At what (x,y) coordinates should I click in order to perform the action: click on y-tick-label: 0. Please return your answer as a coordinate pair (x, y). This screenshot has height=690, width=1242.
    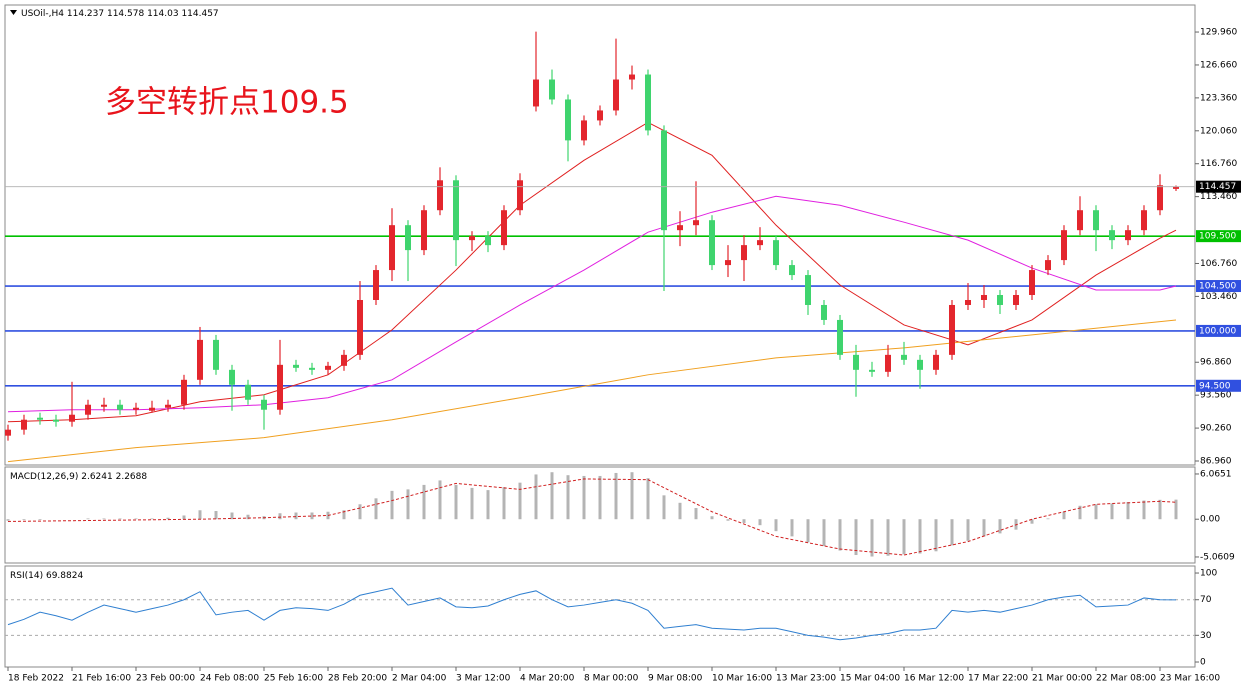
    Looking at the image, I should click on (1203, 663).